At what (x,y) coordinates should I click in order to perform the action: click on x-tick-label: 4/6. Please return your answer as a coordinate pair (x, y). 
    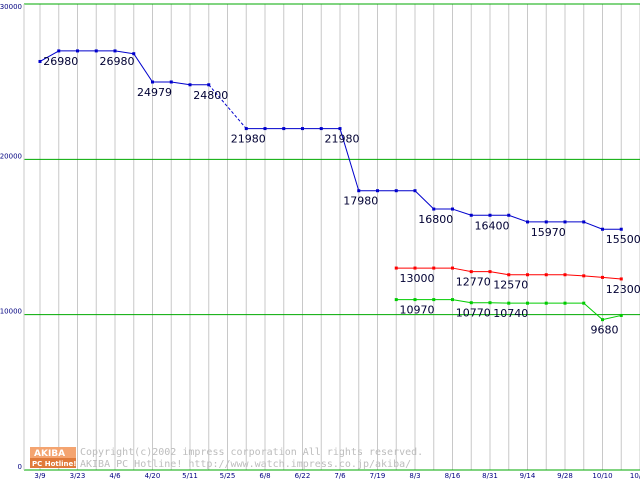
    Looking at the image, I should click on (115, 476).